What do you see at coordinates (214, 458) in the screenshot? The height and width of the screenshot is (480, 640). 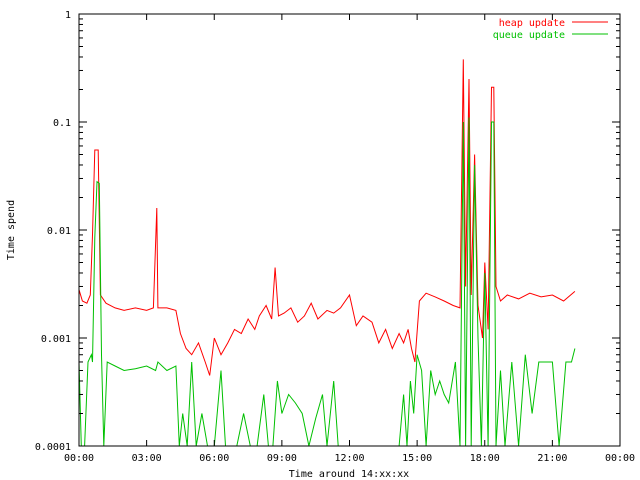 I see `x-tick-label: 06:00` at bounding box center [214, 458].